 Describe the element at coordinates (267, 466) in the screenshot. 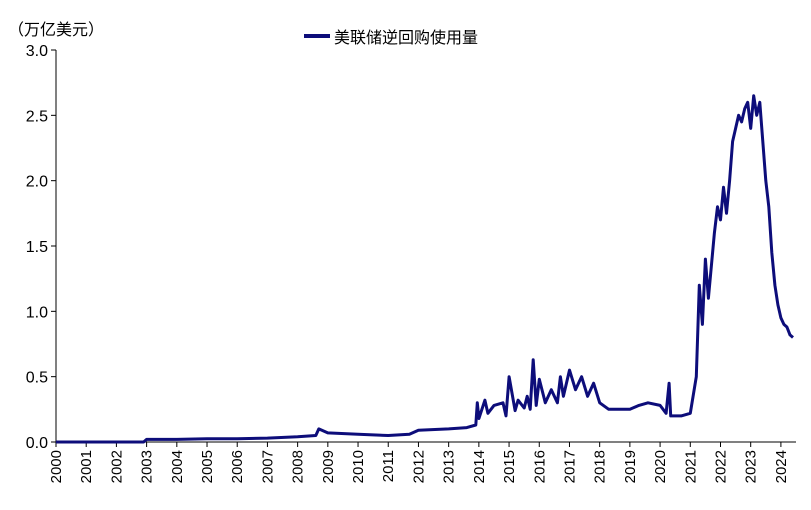

I see `x-tick-label: 2007` at that location.